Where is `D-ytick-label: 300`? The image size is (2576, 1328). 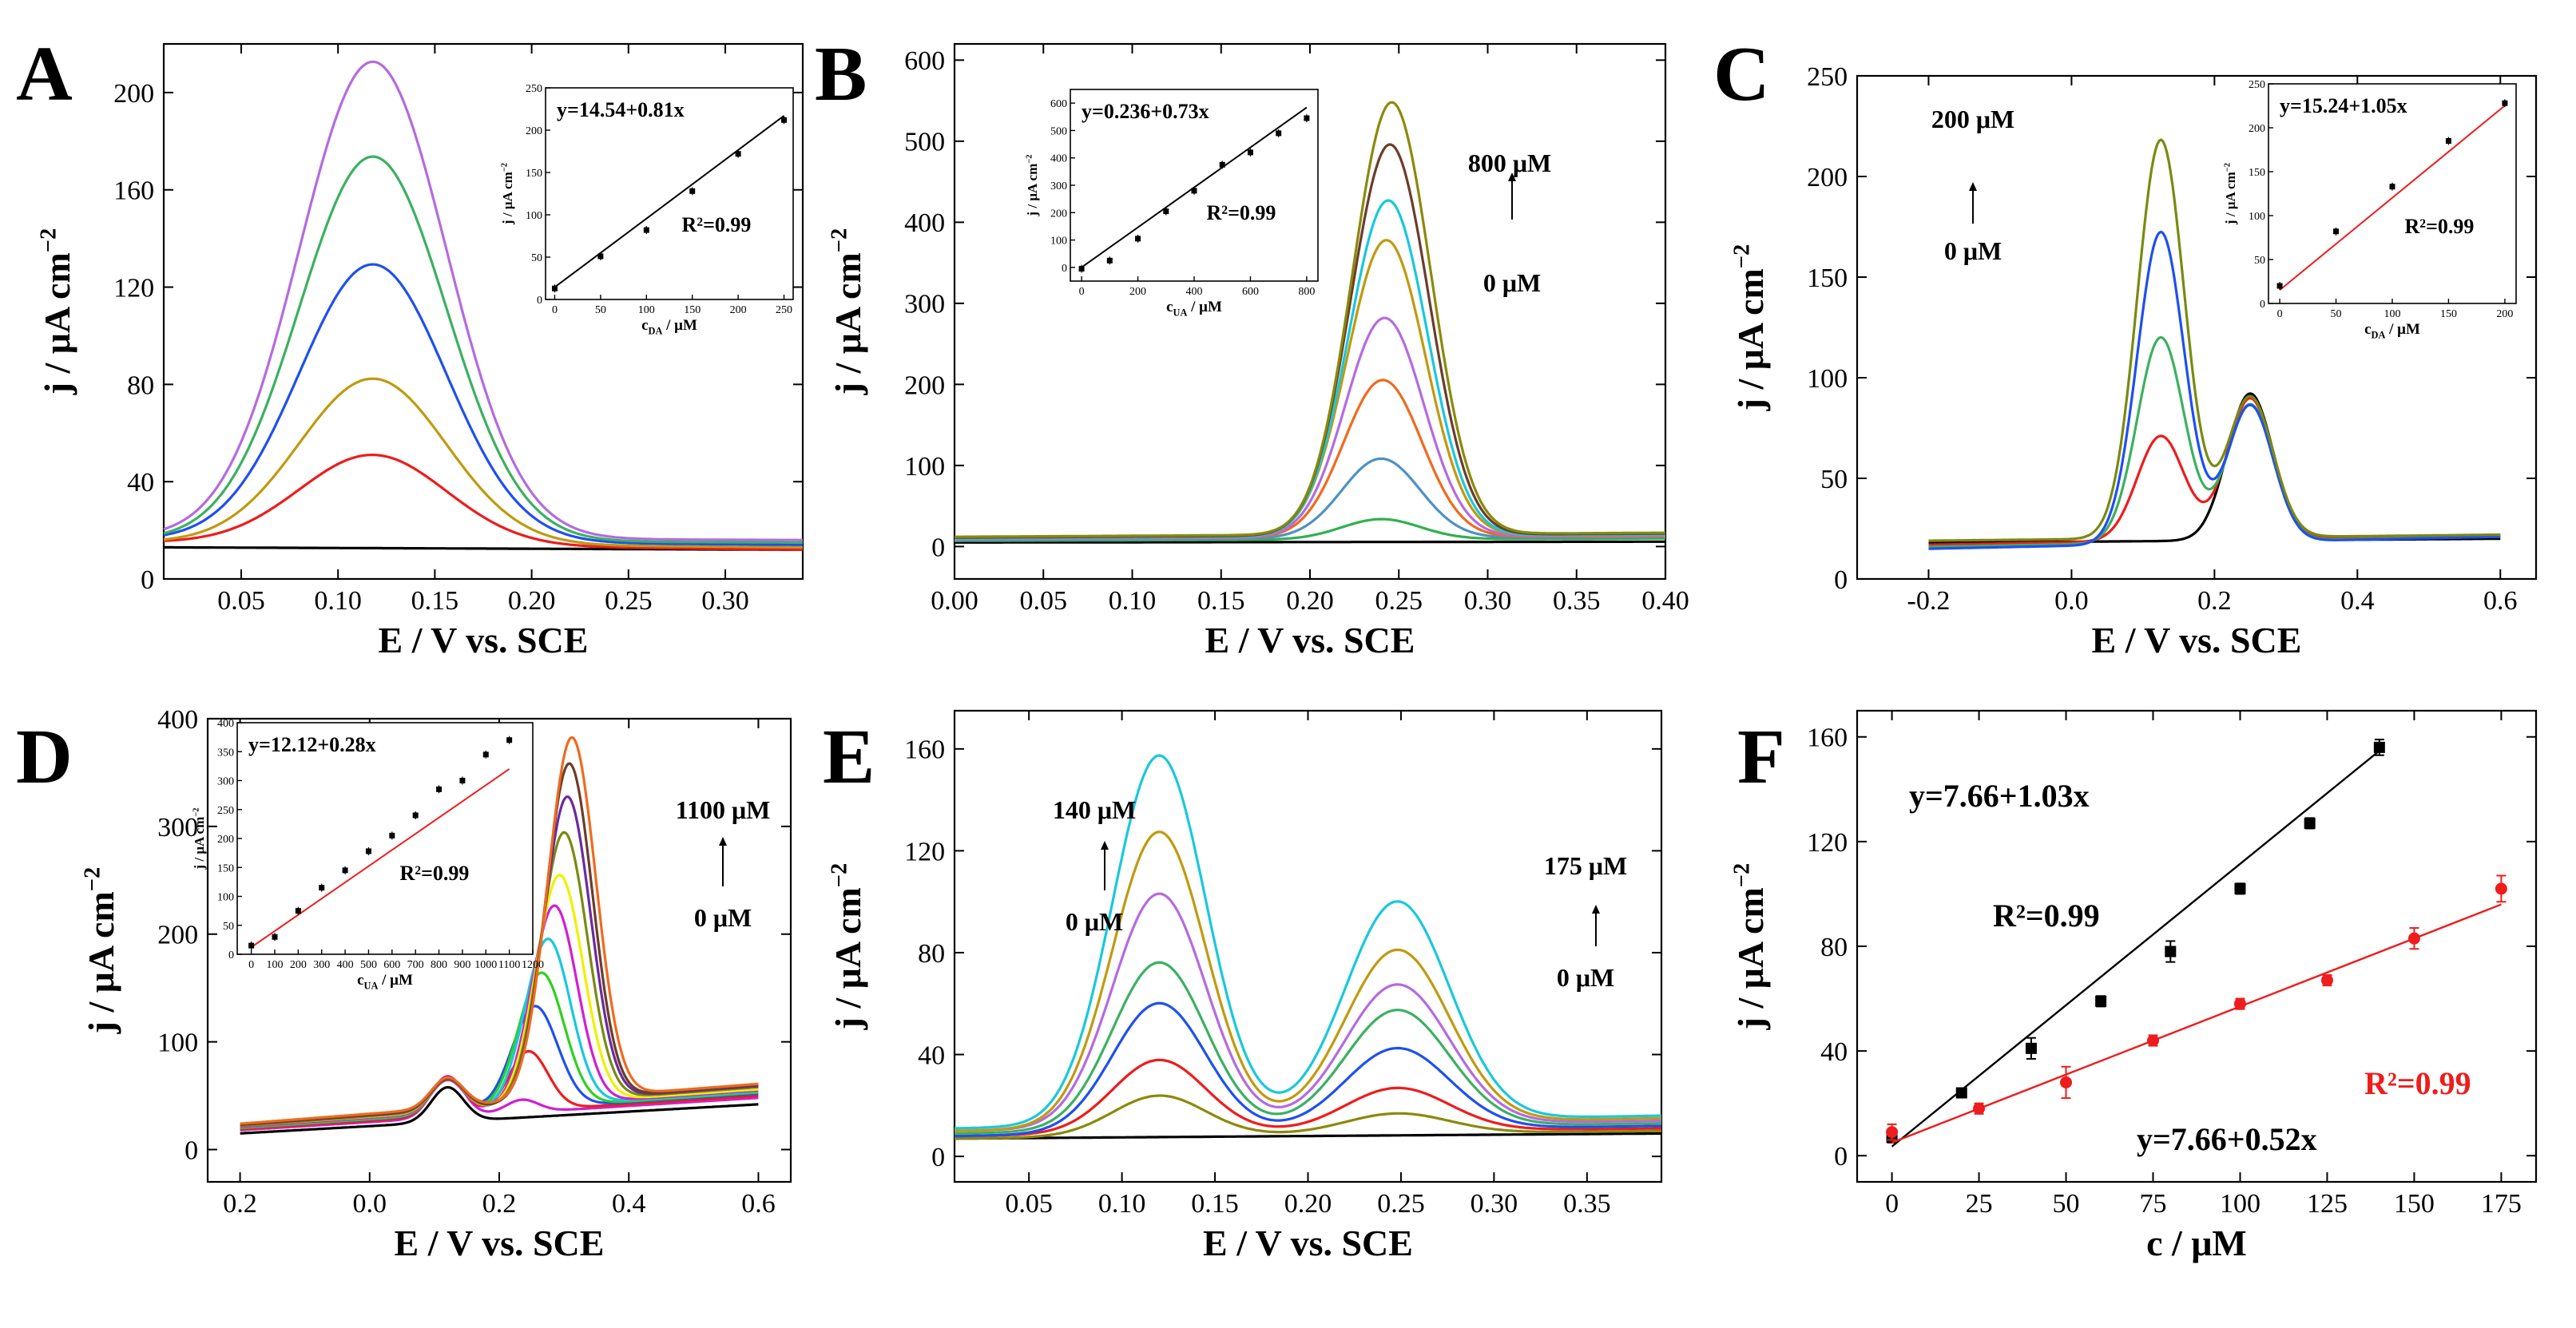 D-ytick-label: 300 is located at coordinates (177, 827).